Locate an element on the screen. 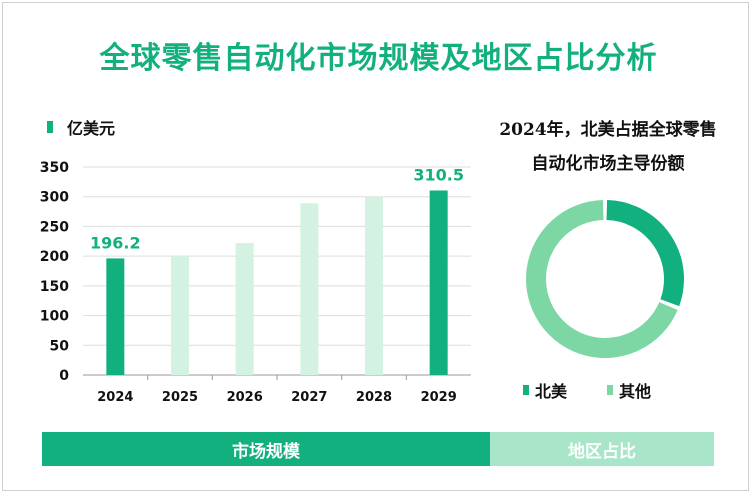  pie-legend-item-other: 其他 is located at coordinates (629, 390).